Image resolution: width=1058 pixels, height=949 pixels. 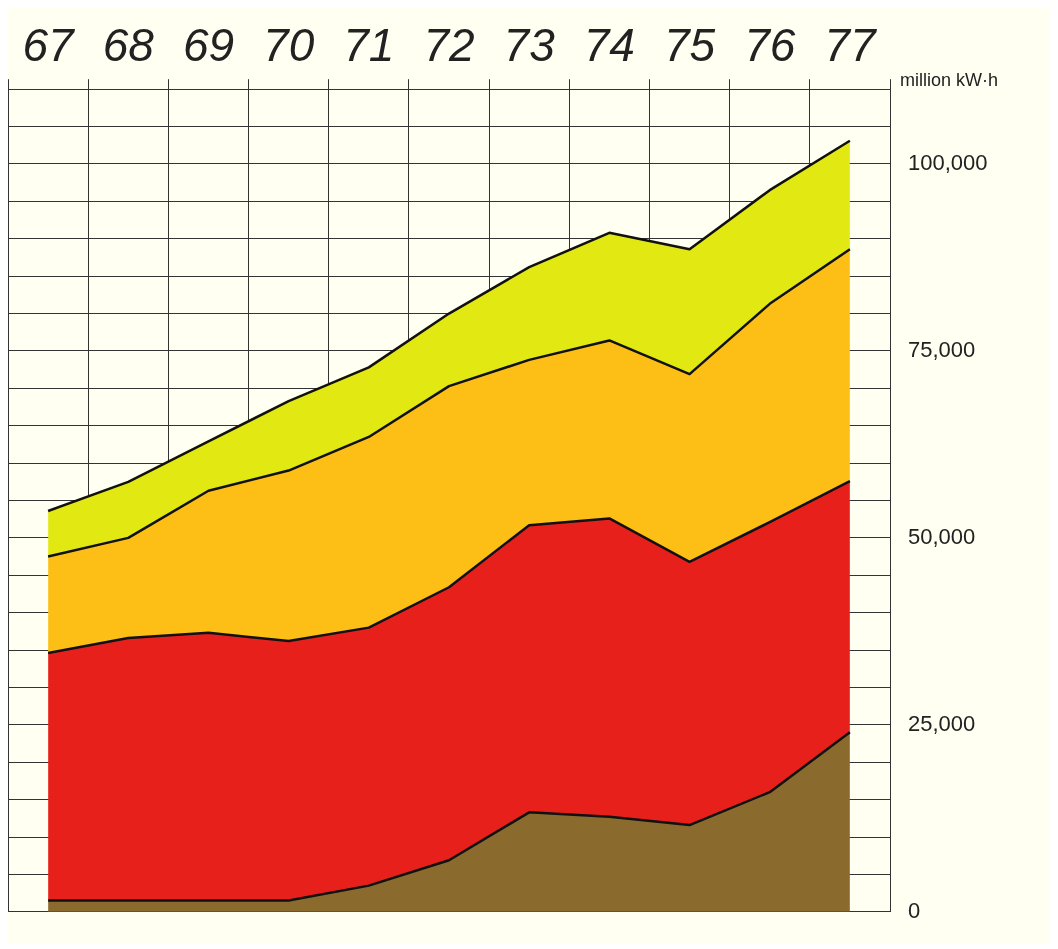 I want to click on x-tick-label: 69, so click(x=208, y=45).